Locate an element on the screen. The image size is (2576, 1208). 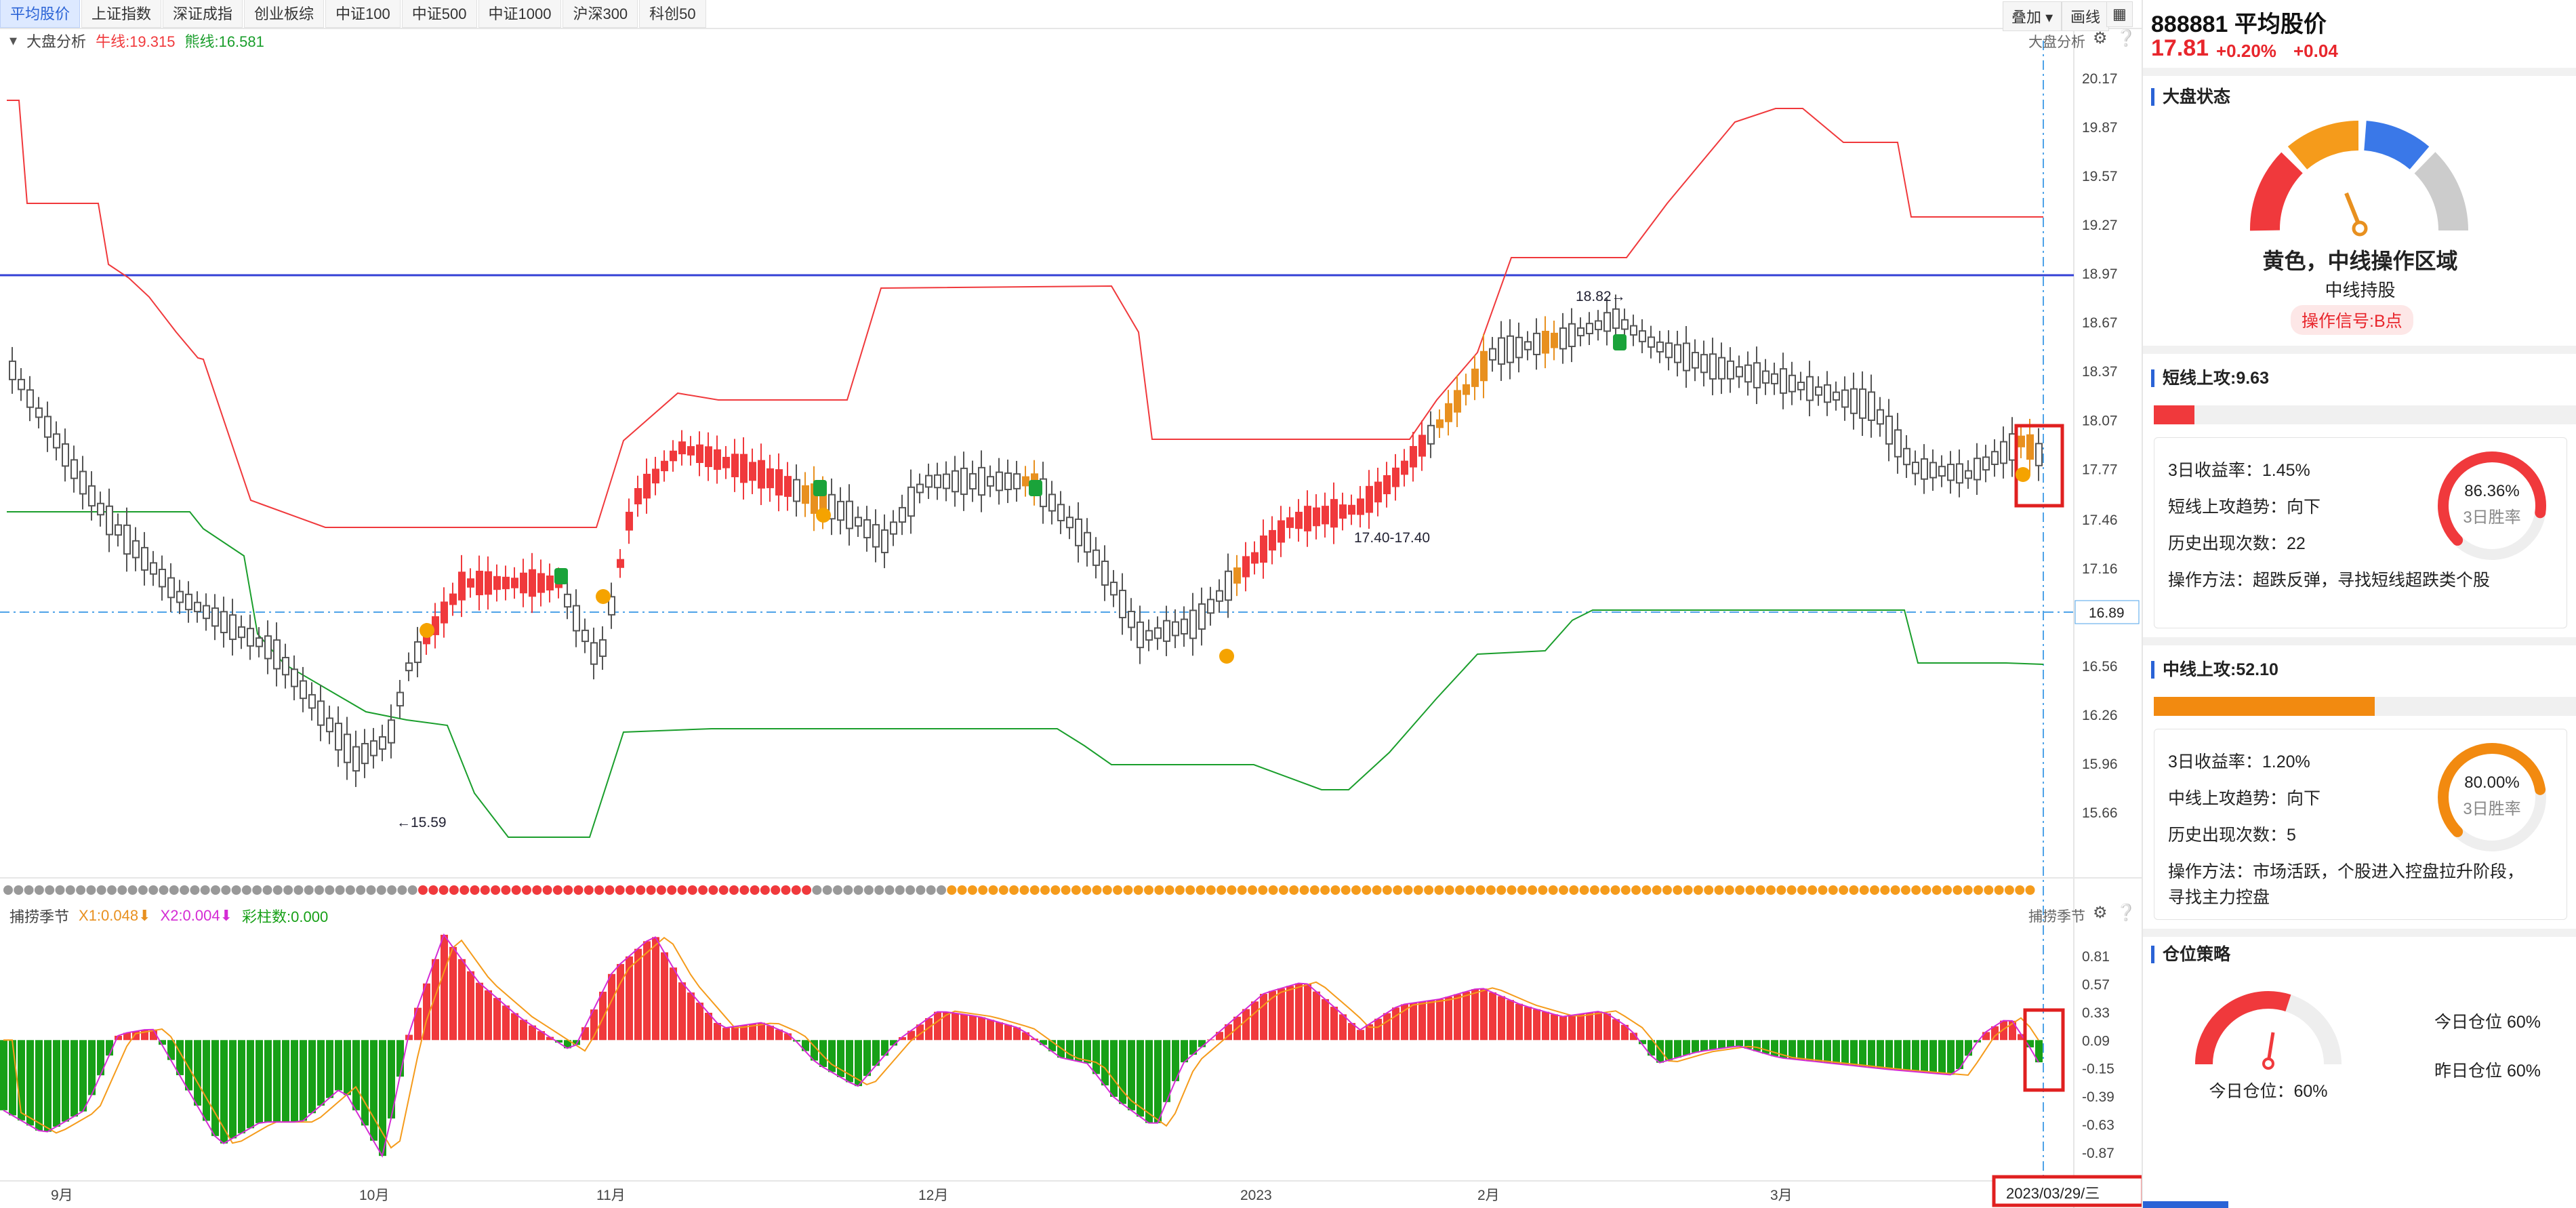
grid-icon: ▦ is located at coordinates (2119, 14).